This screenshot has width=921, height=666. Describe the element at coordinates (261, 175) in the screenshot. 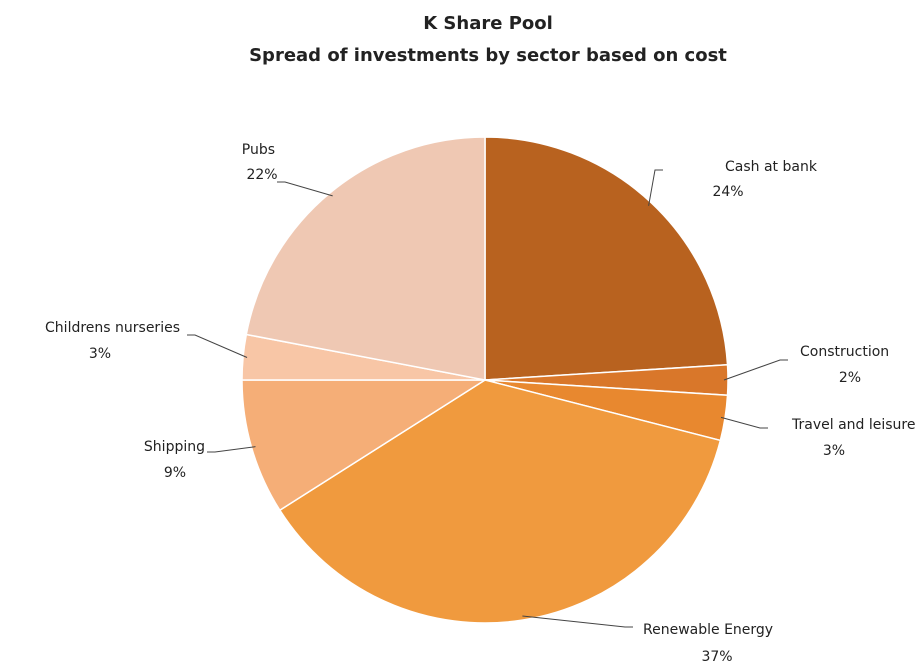

I see `slice-value-label: 22%` at that location.